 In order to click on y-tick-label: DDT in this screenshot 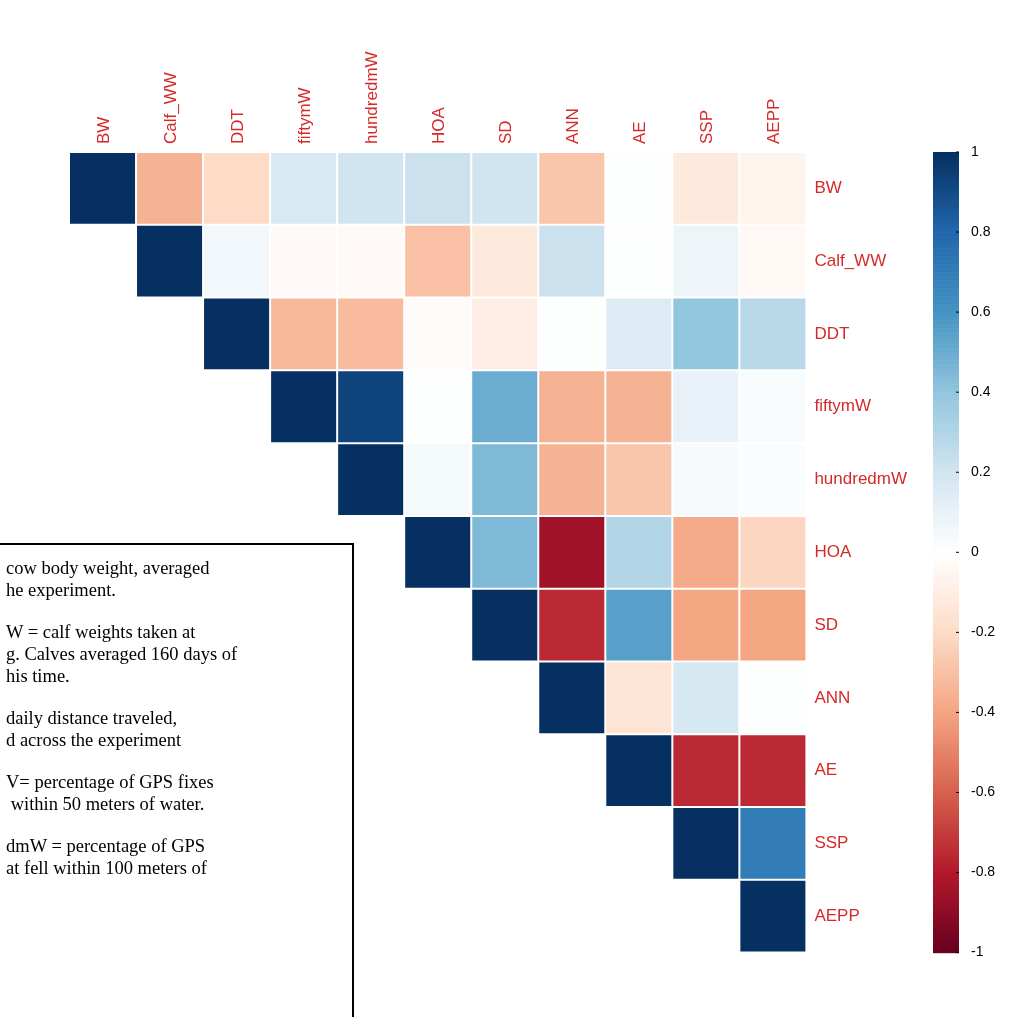, I will do `click(832, 333)`.